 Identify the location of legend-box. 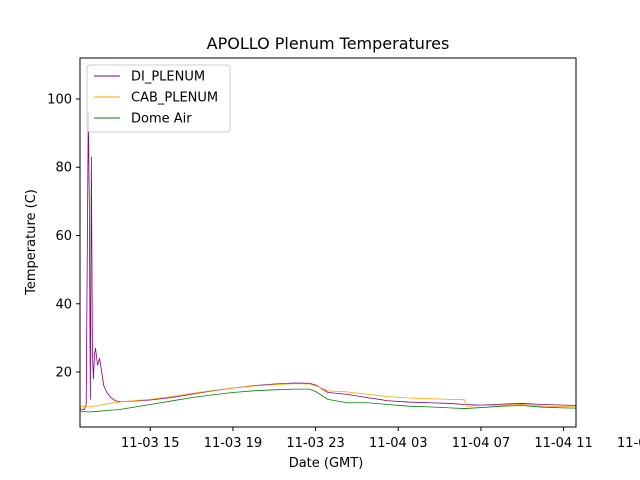
(158, 98).